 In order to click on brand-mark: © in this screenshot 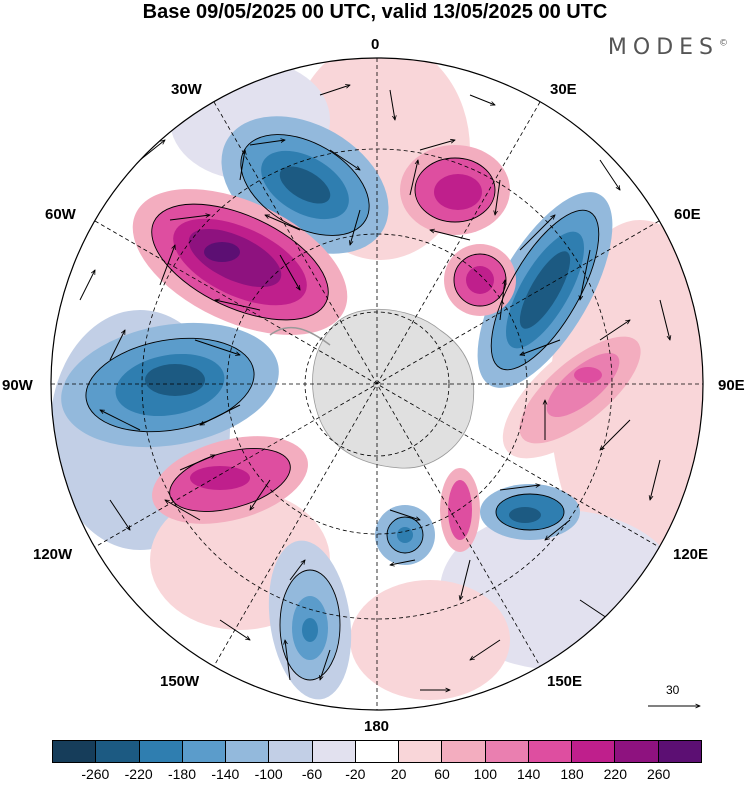, I will do `click(723, 43)`.